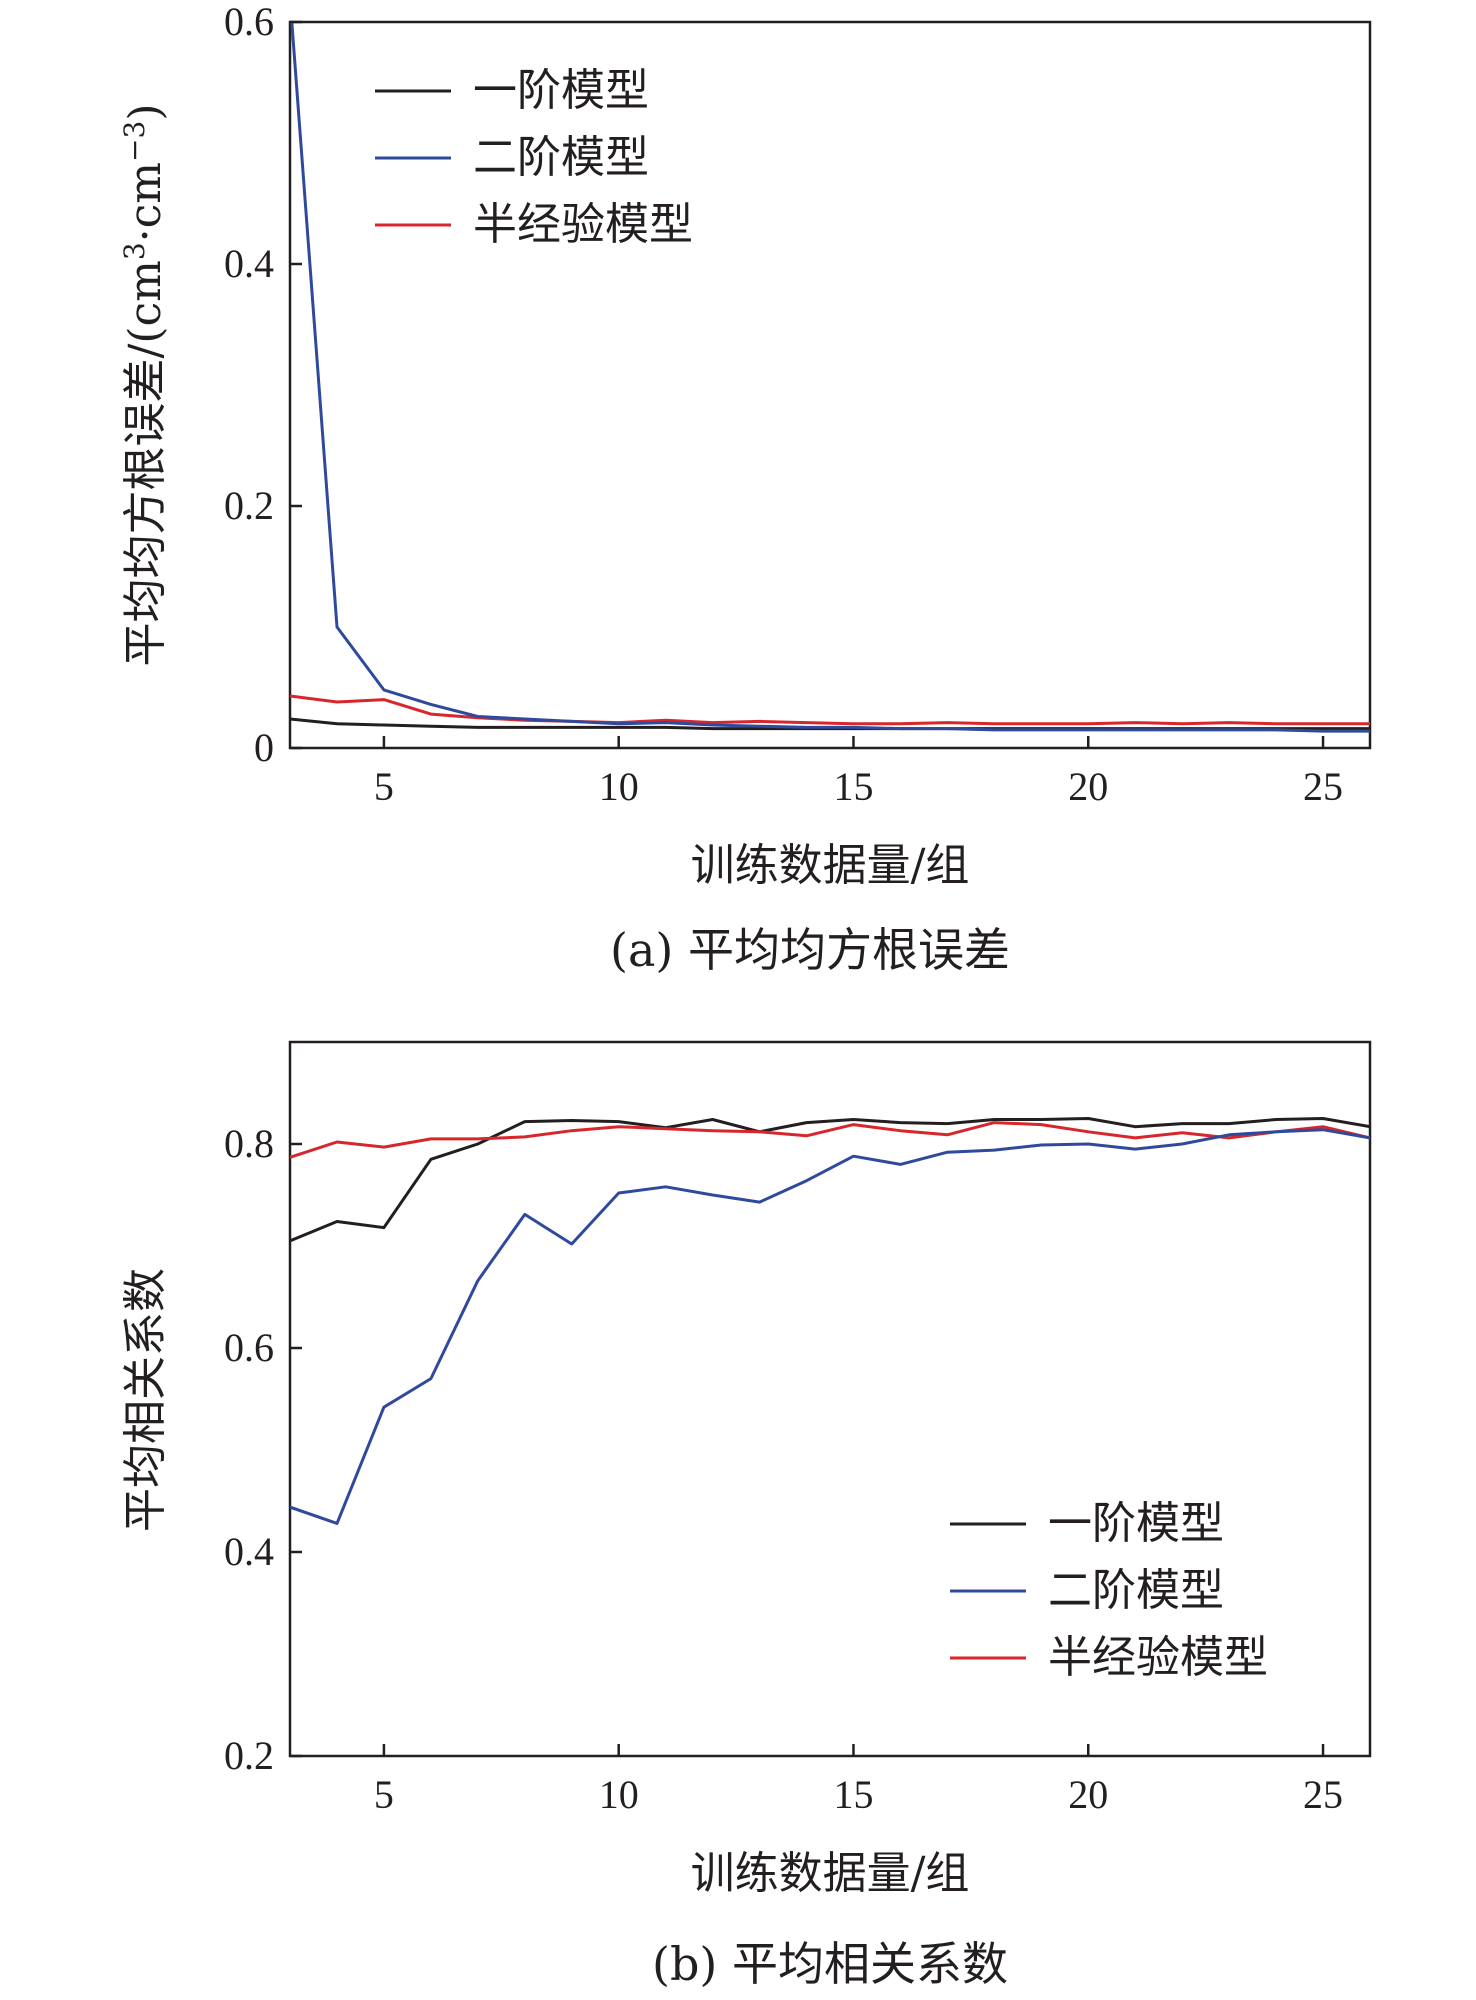  Describe the element at coordinates (830, 865) in the screenshot. I see `x-axis-label-a: 训练数据量/组` at that location.